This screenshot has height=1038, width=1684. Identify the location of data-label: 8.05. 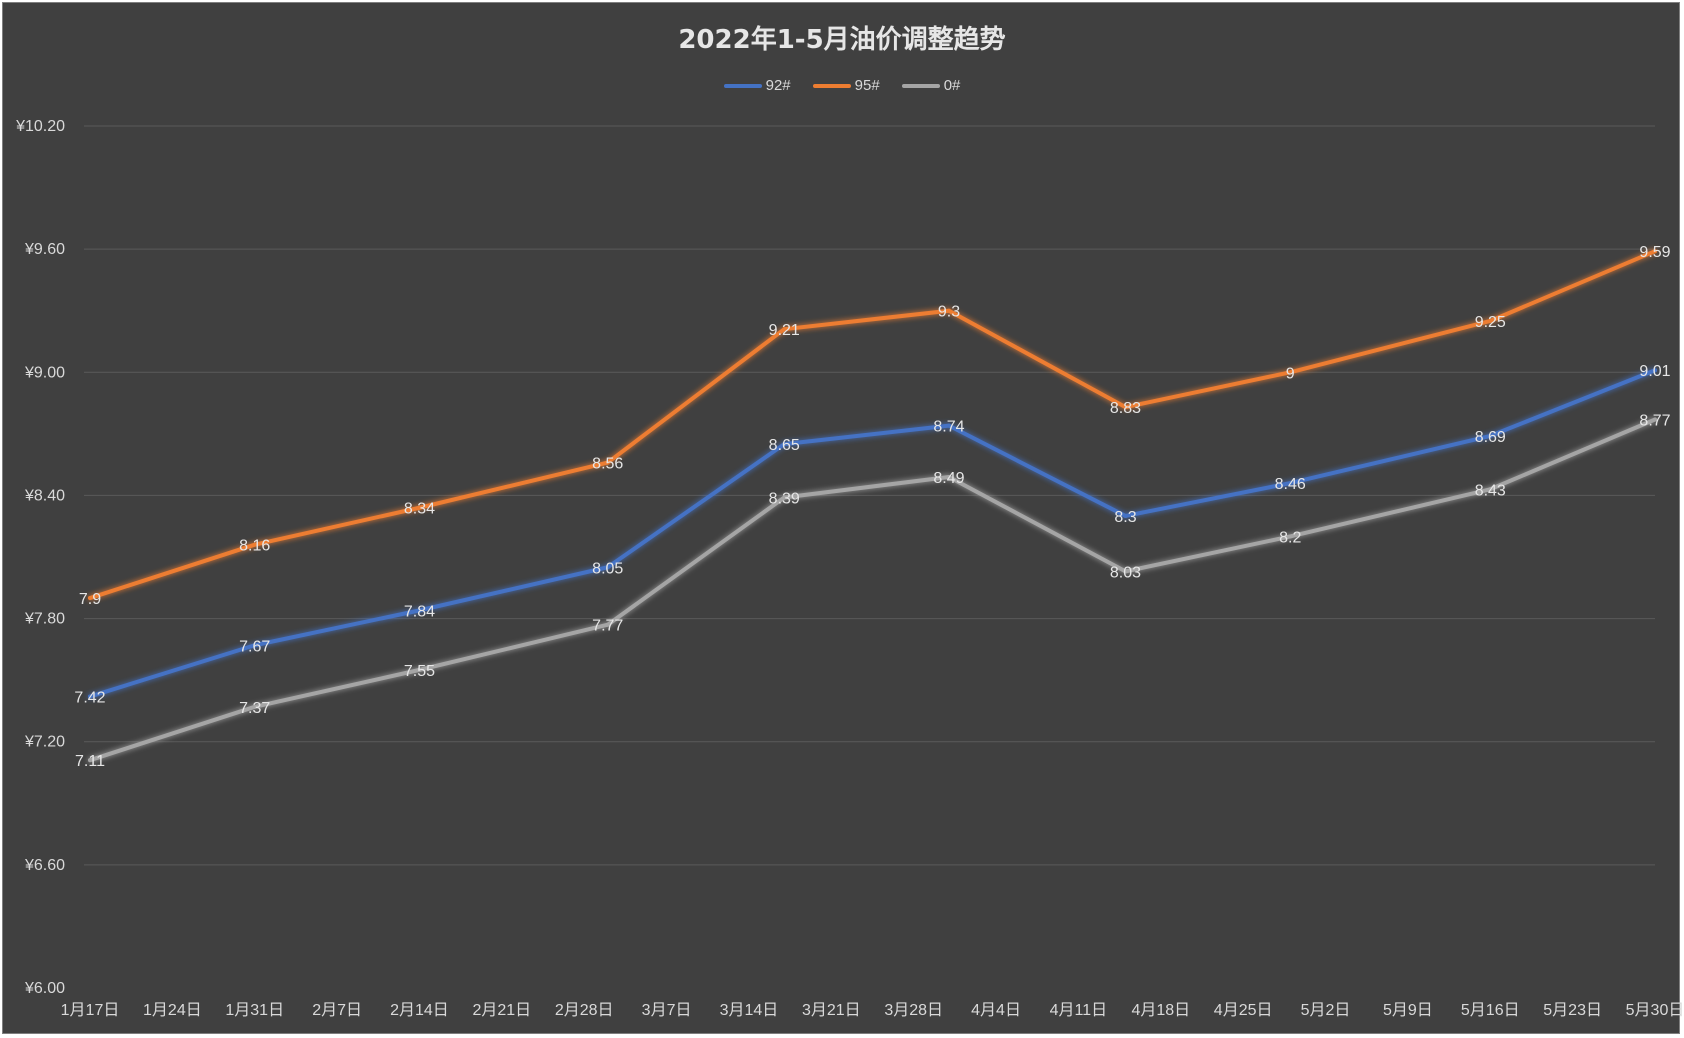
(607, 568).